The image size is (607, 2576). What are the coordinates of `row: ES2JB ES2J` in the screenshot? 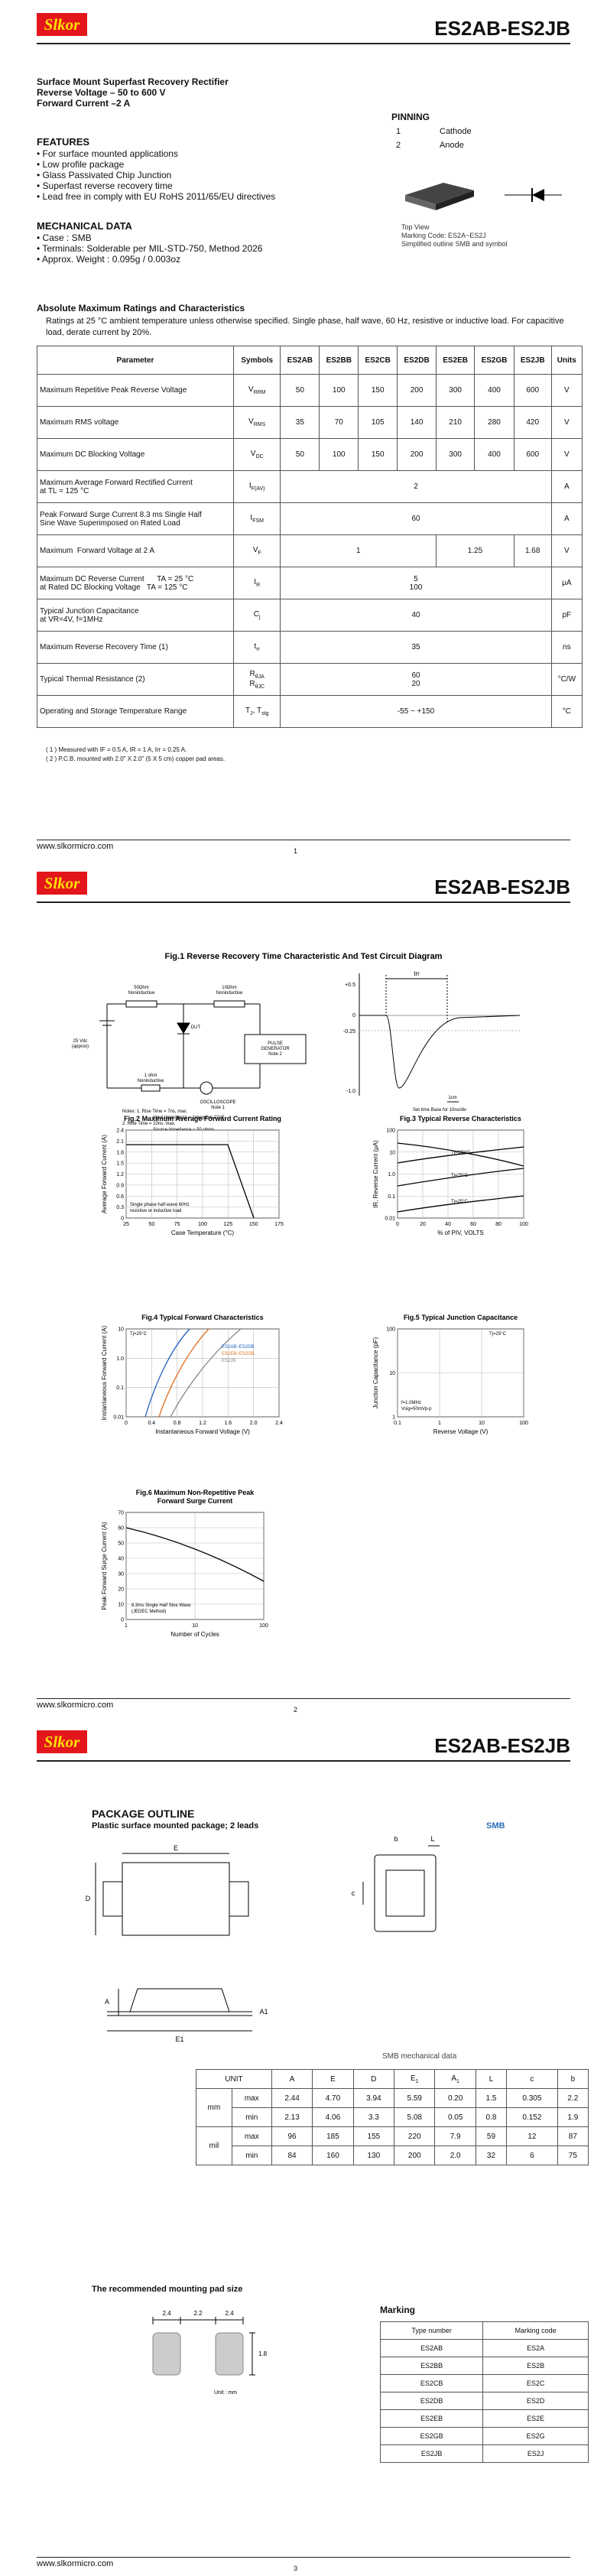 It's located at (484, 2453).